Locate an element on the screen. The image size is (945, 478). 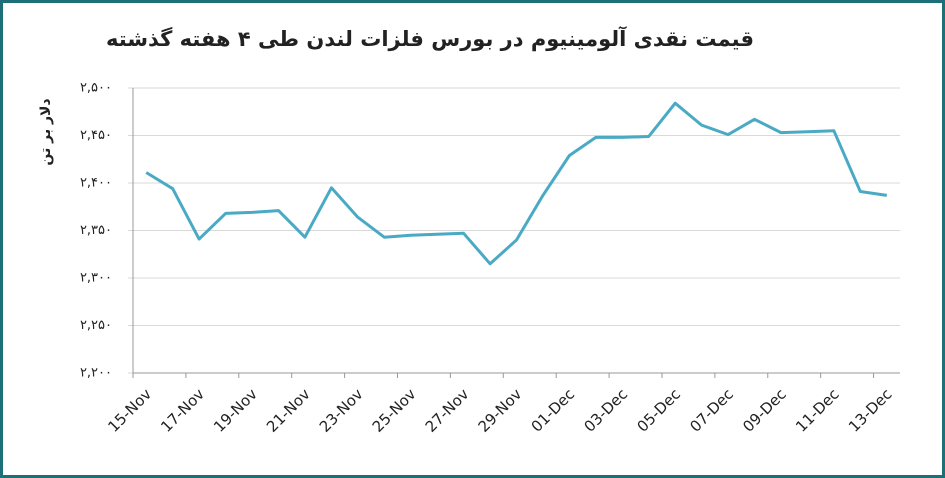
y-tick-label: ۲,۲۰۰ is located at coordinates (96, 373).